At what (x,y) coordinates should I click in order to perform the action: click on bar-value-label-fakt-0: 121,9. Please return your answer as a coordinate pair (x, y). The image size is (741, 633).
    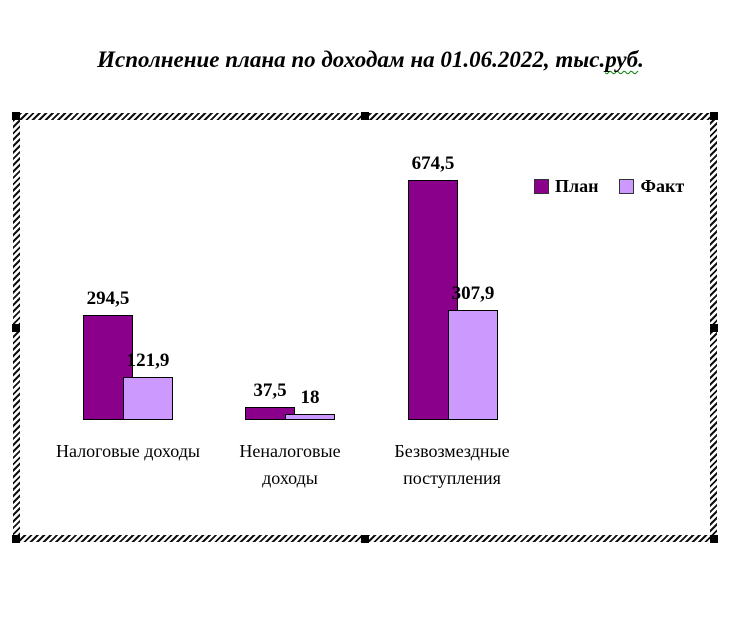
    Looking at the image, I should click on (148, 360).